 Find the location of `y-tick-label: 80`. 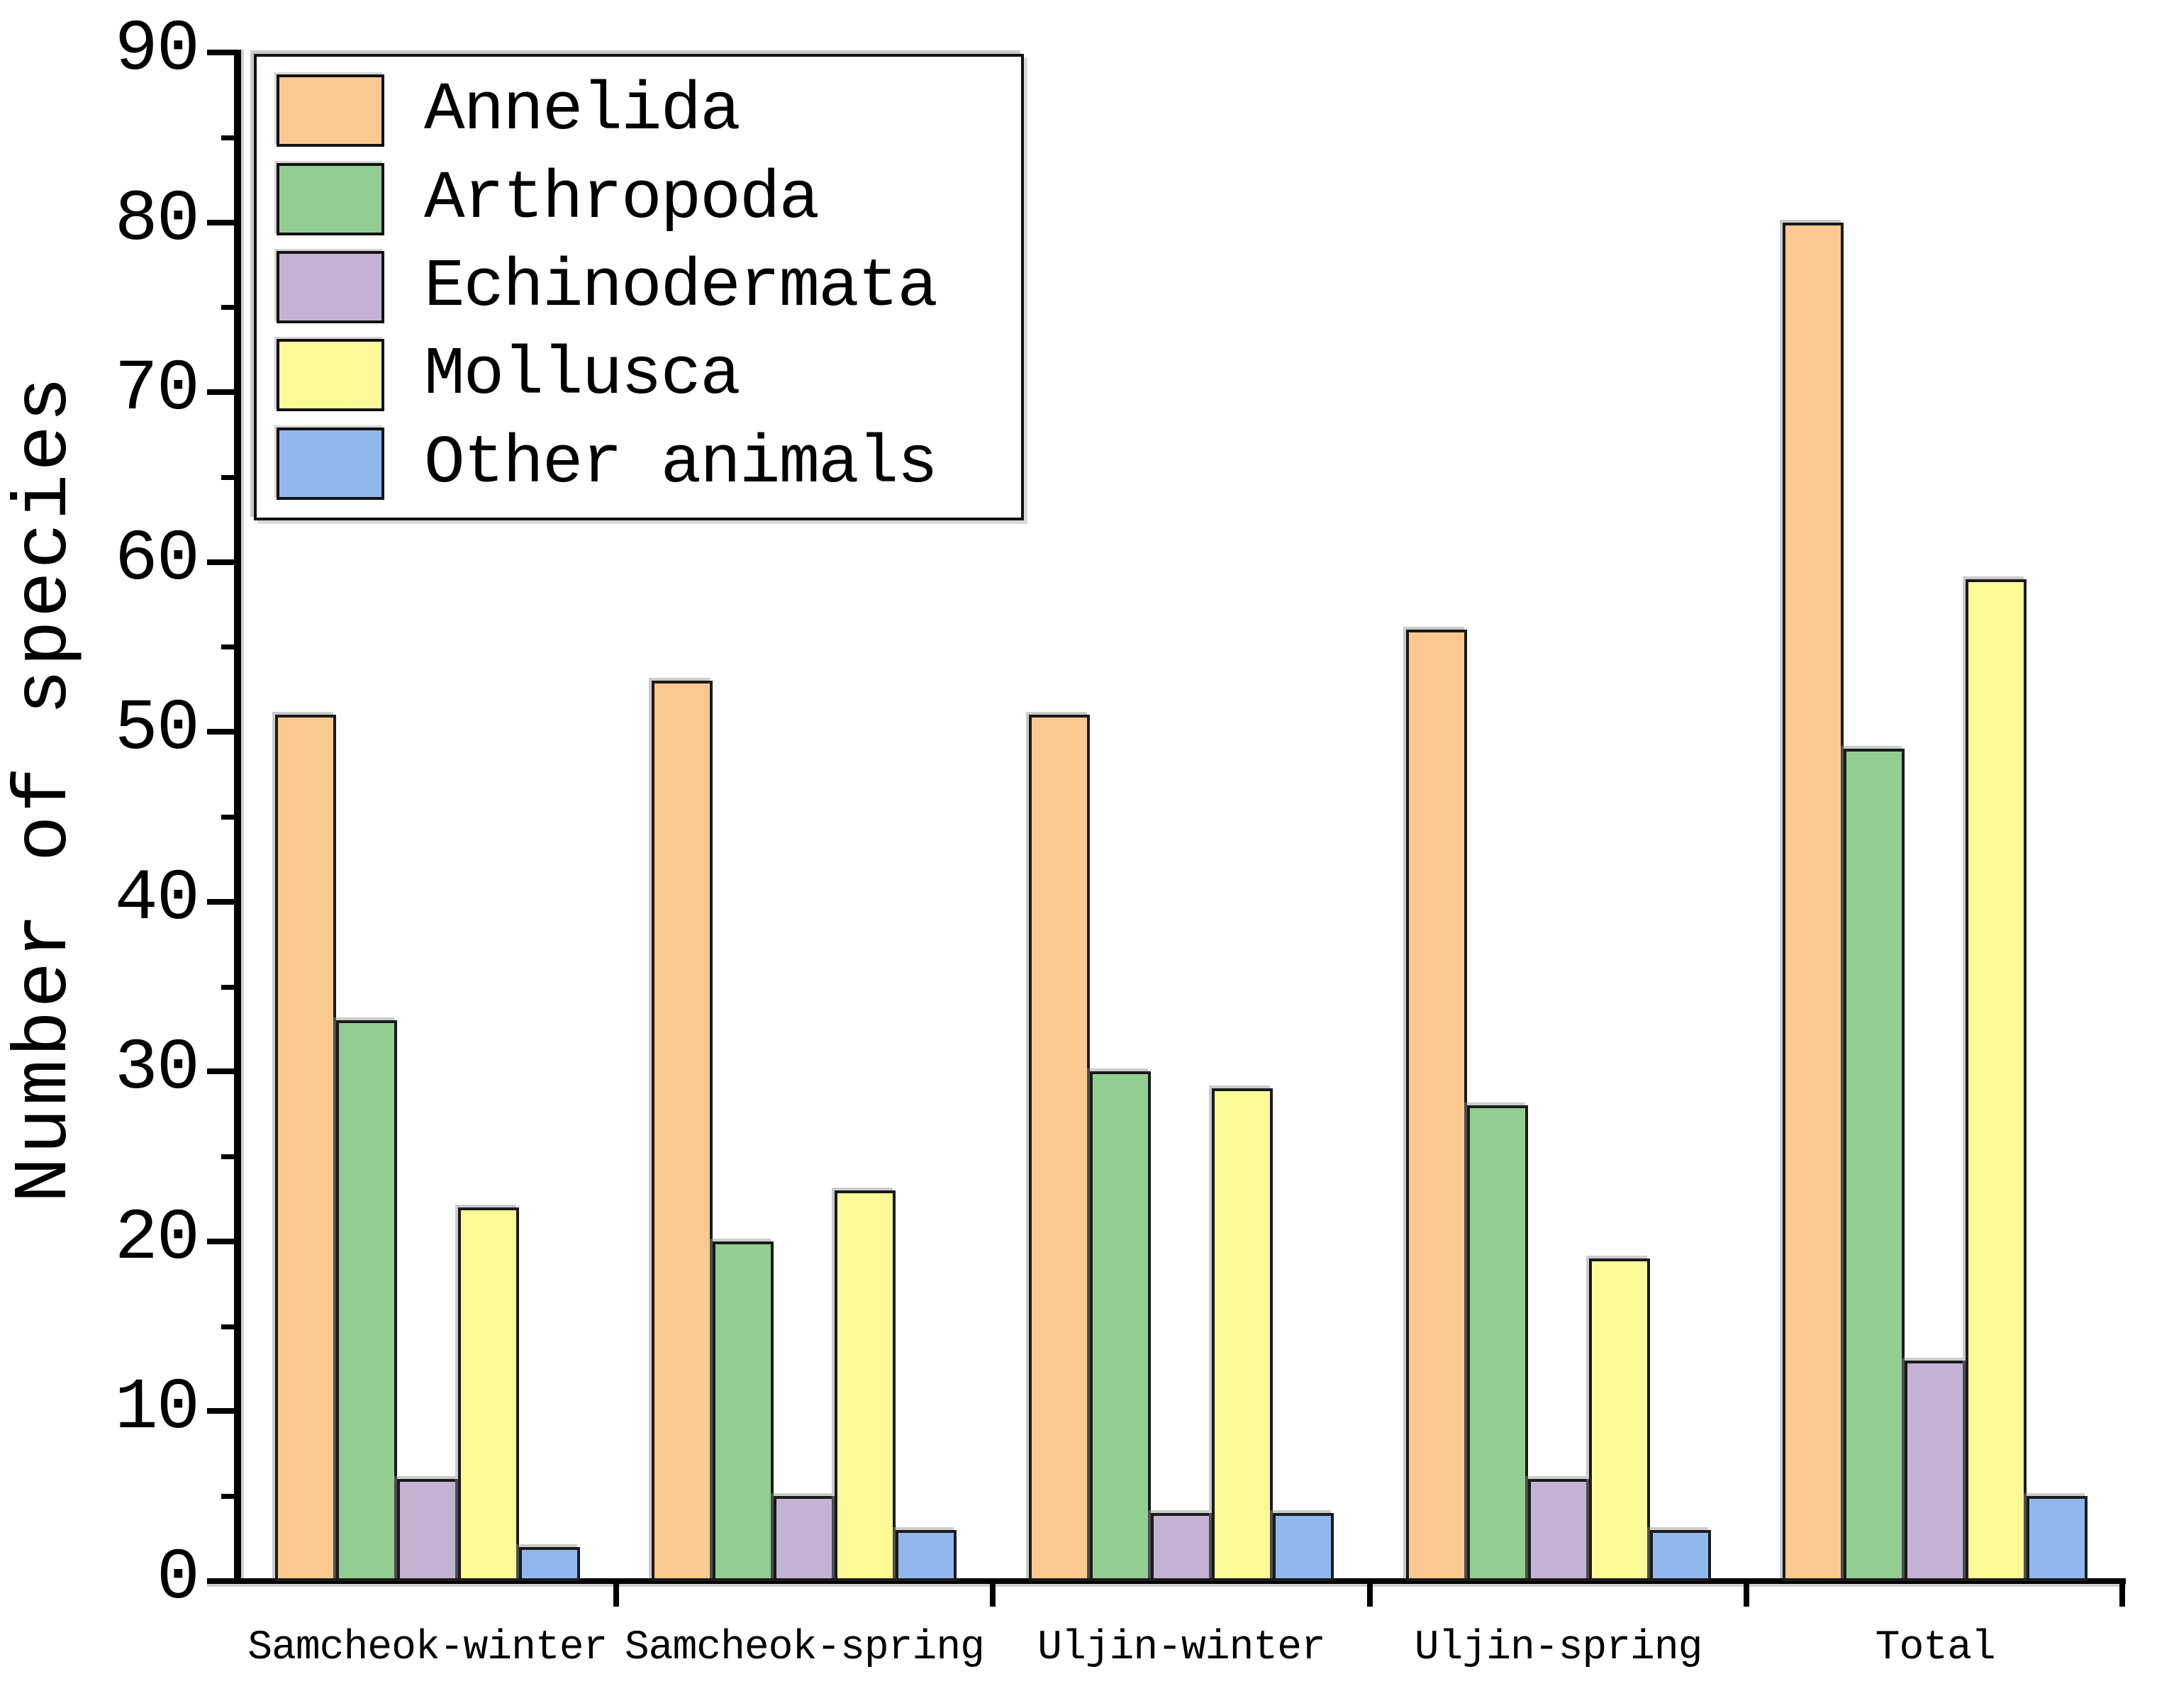

y-tick-label: 80 is located at coordinates (157, 219).